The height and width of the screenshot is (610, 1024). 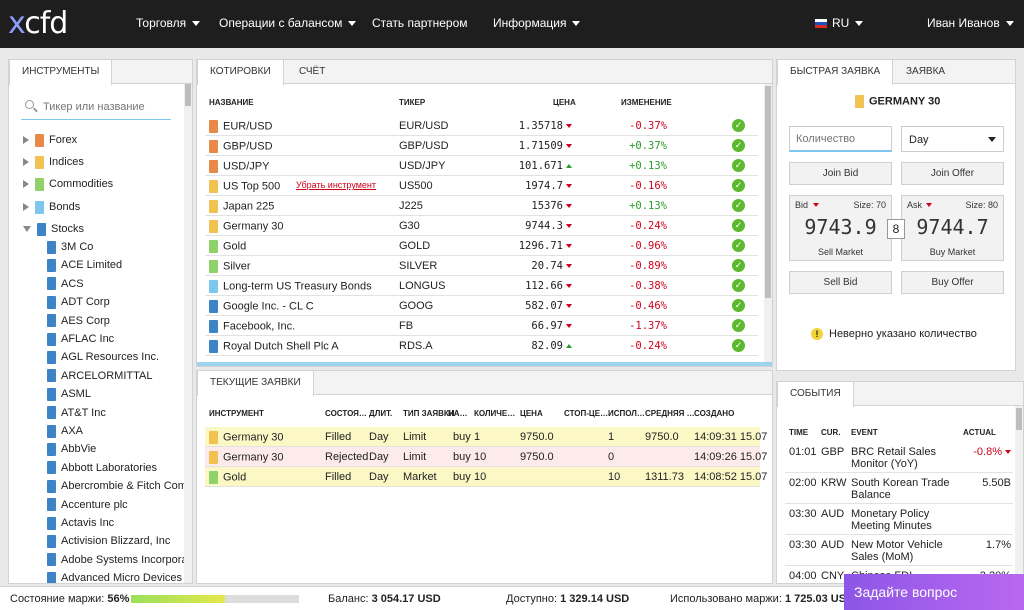 I want to click on stock-item: ACS, so click(x=116, y=284).